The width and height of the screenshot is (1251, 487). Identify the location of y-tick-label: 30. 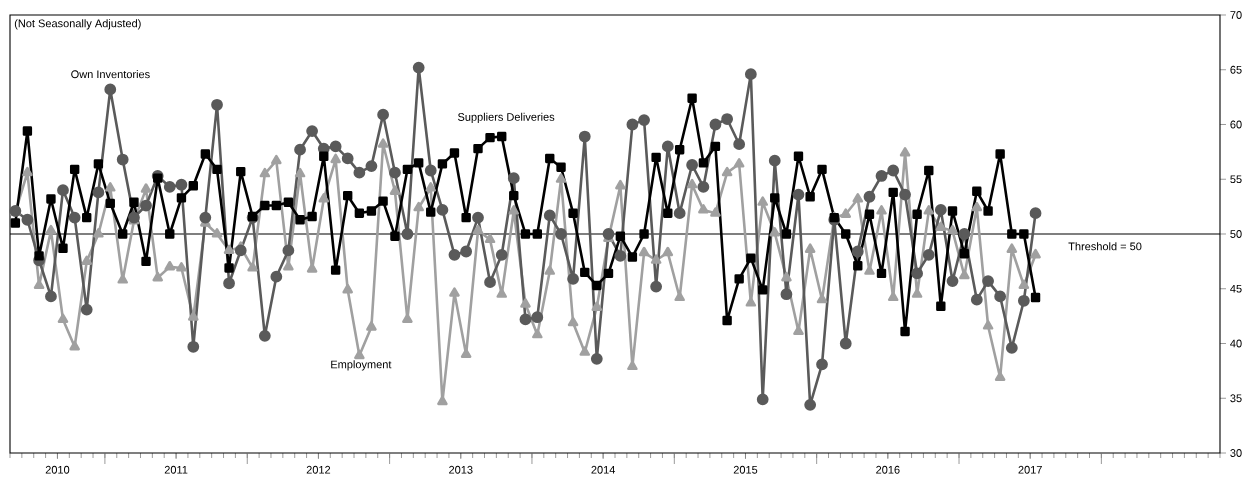
(1236, 453).